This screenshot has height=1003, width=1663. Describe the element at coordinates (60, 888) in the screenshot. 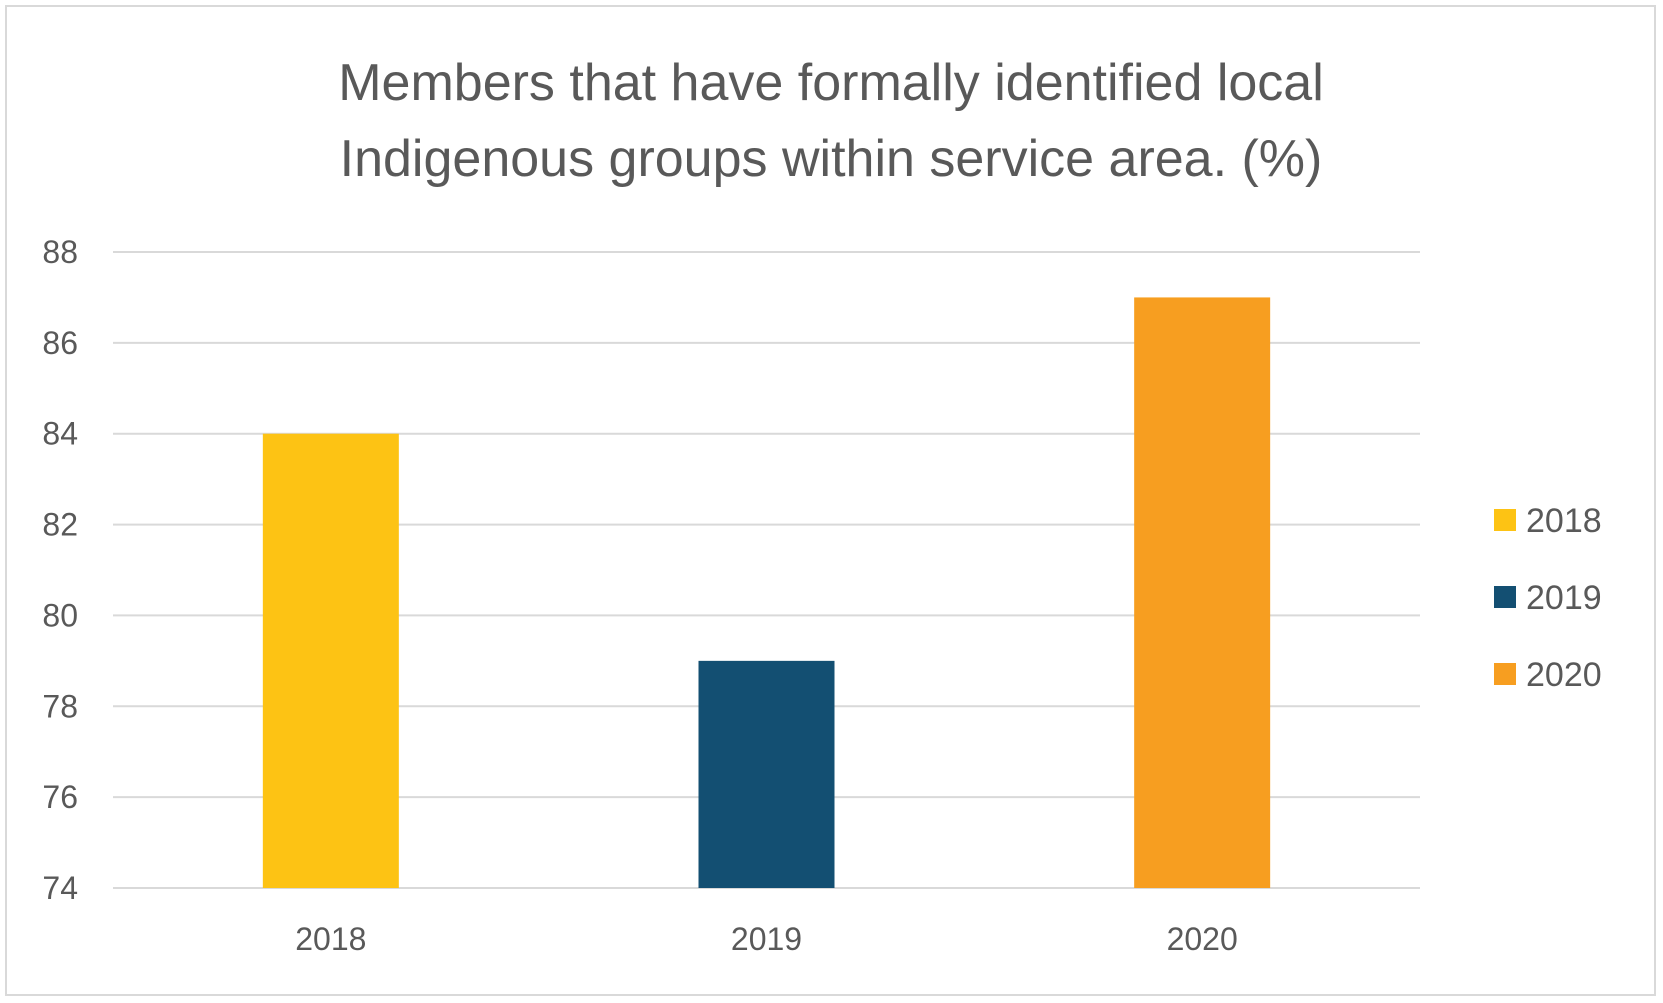

I see `y-tick-label: 74` at that location.